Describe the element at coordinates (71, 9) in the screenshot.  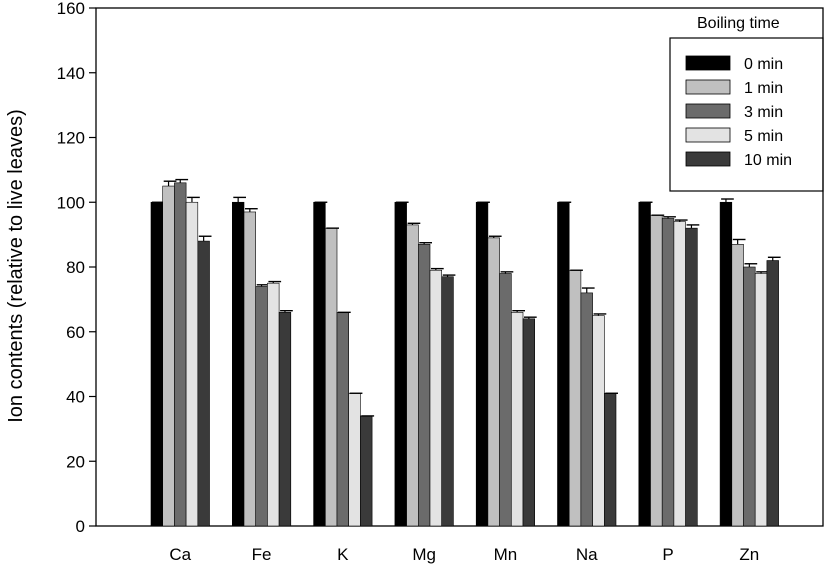
I see `y-tick-label: 160` at that location.